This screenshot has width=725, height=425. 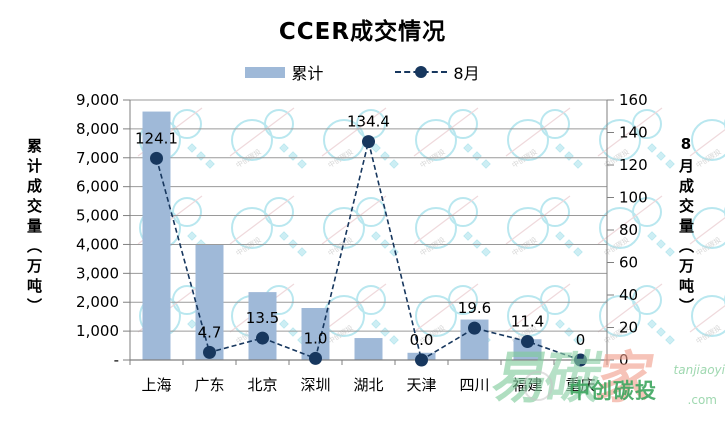 I want to click on right-tick-label: 160, so click(x=633, y=100).